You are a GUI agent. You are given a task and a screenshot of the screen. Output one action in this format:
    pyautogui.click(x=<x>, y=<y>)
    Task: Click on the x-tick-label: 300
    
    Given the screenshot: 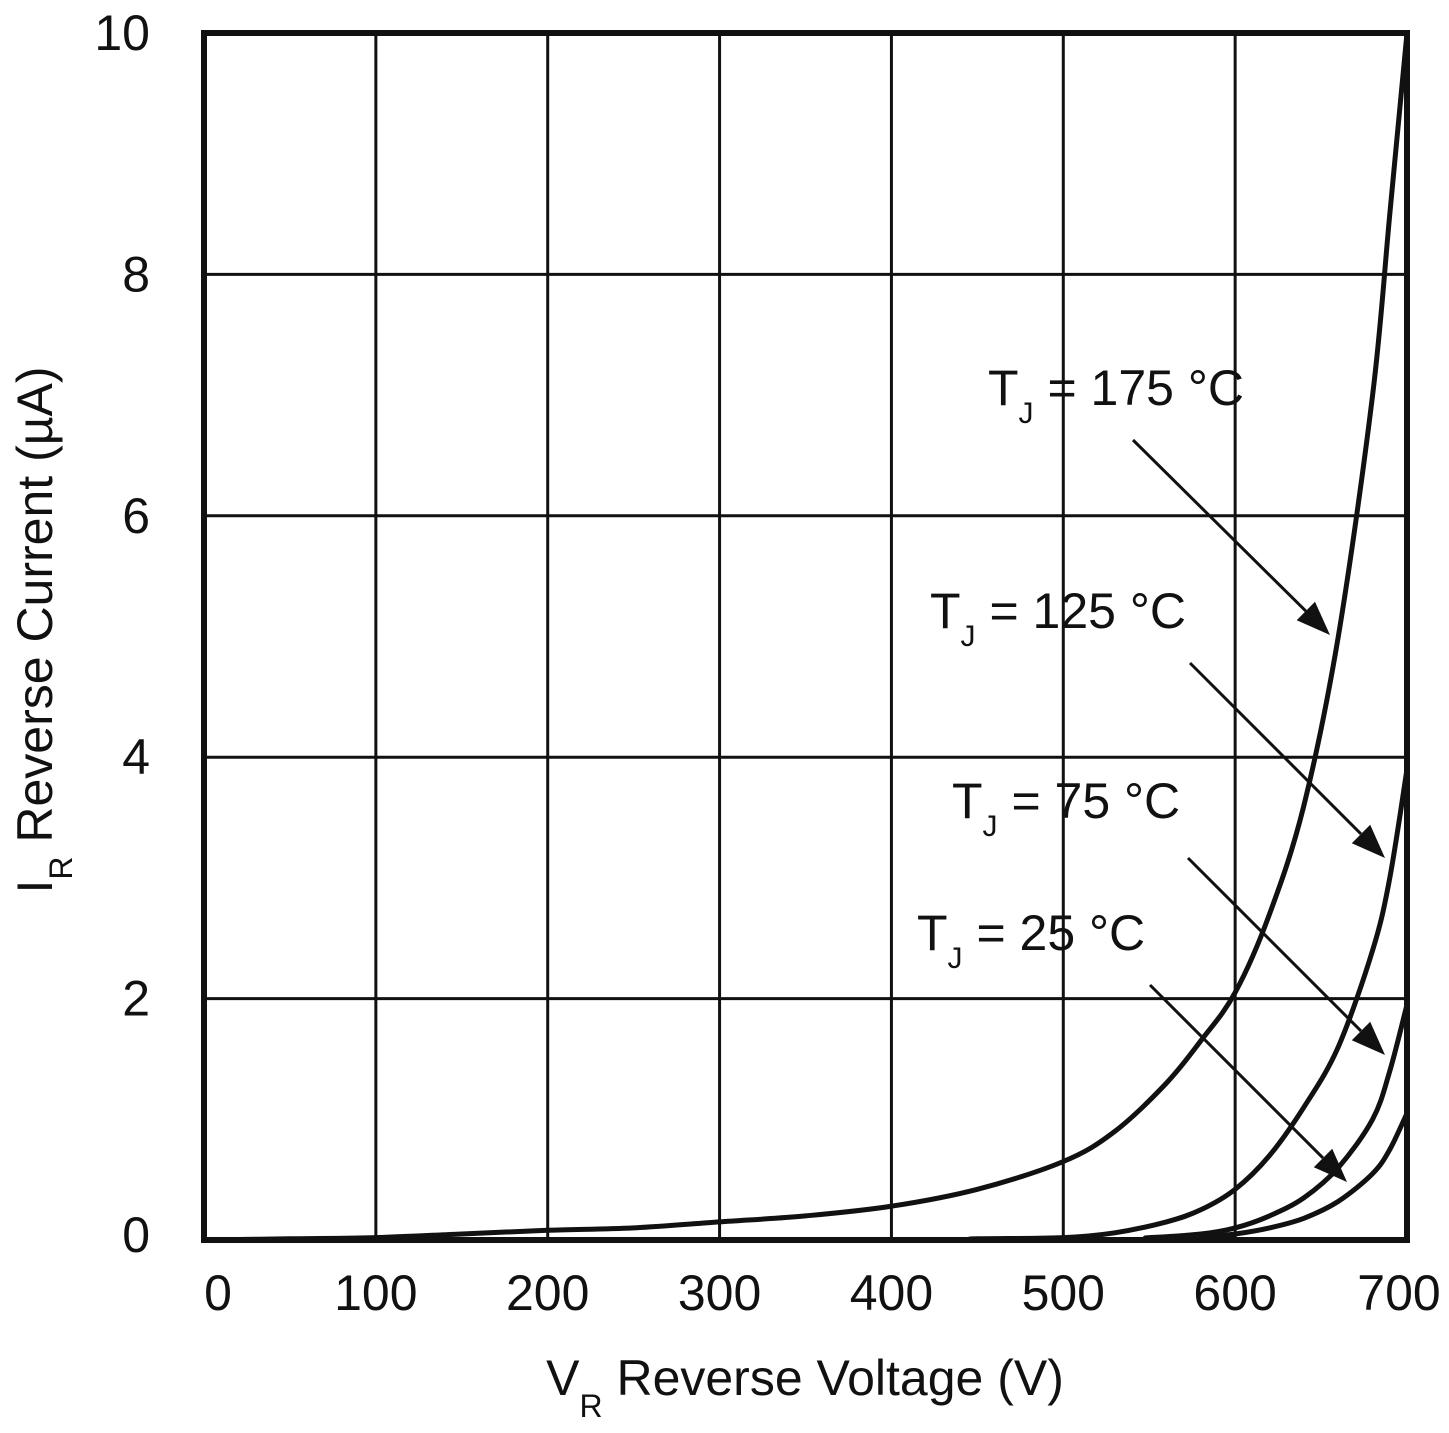 What is the action you would take?
    pyautogui.click(x=719, y=1293)
    